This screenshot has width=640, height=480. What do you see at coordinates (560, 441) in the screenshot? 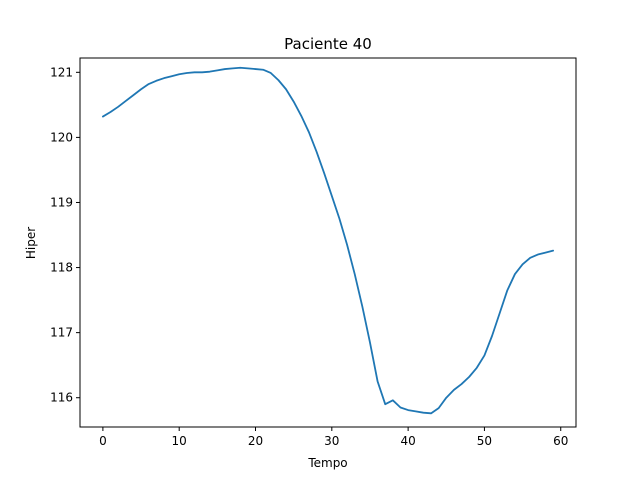
I see `x-tick-label: 60` at bounding box center [560, 441].